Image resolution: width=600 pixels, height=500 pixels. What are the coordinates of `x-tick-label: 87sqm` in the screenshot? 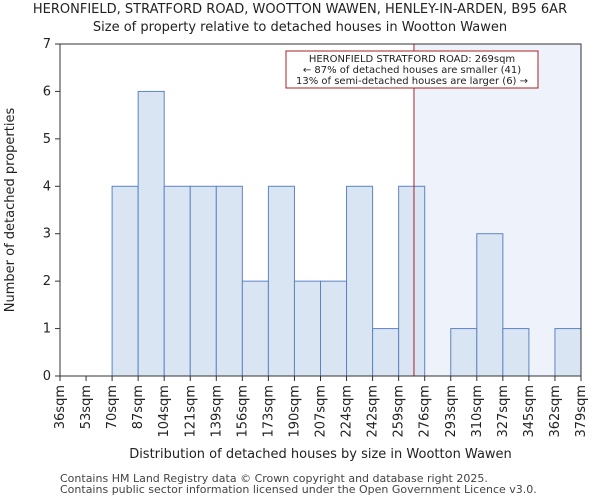 It's located at (138, 407).